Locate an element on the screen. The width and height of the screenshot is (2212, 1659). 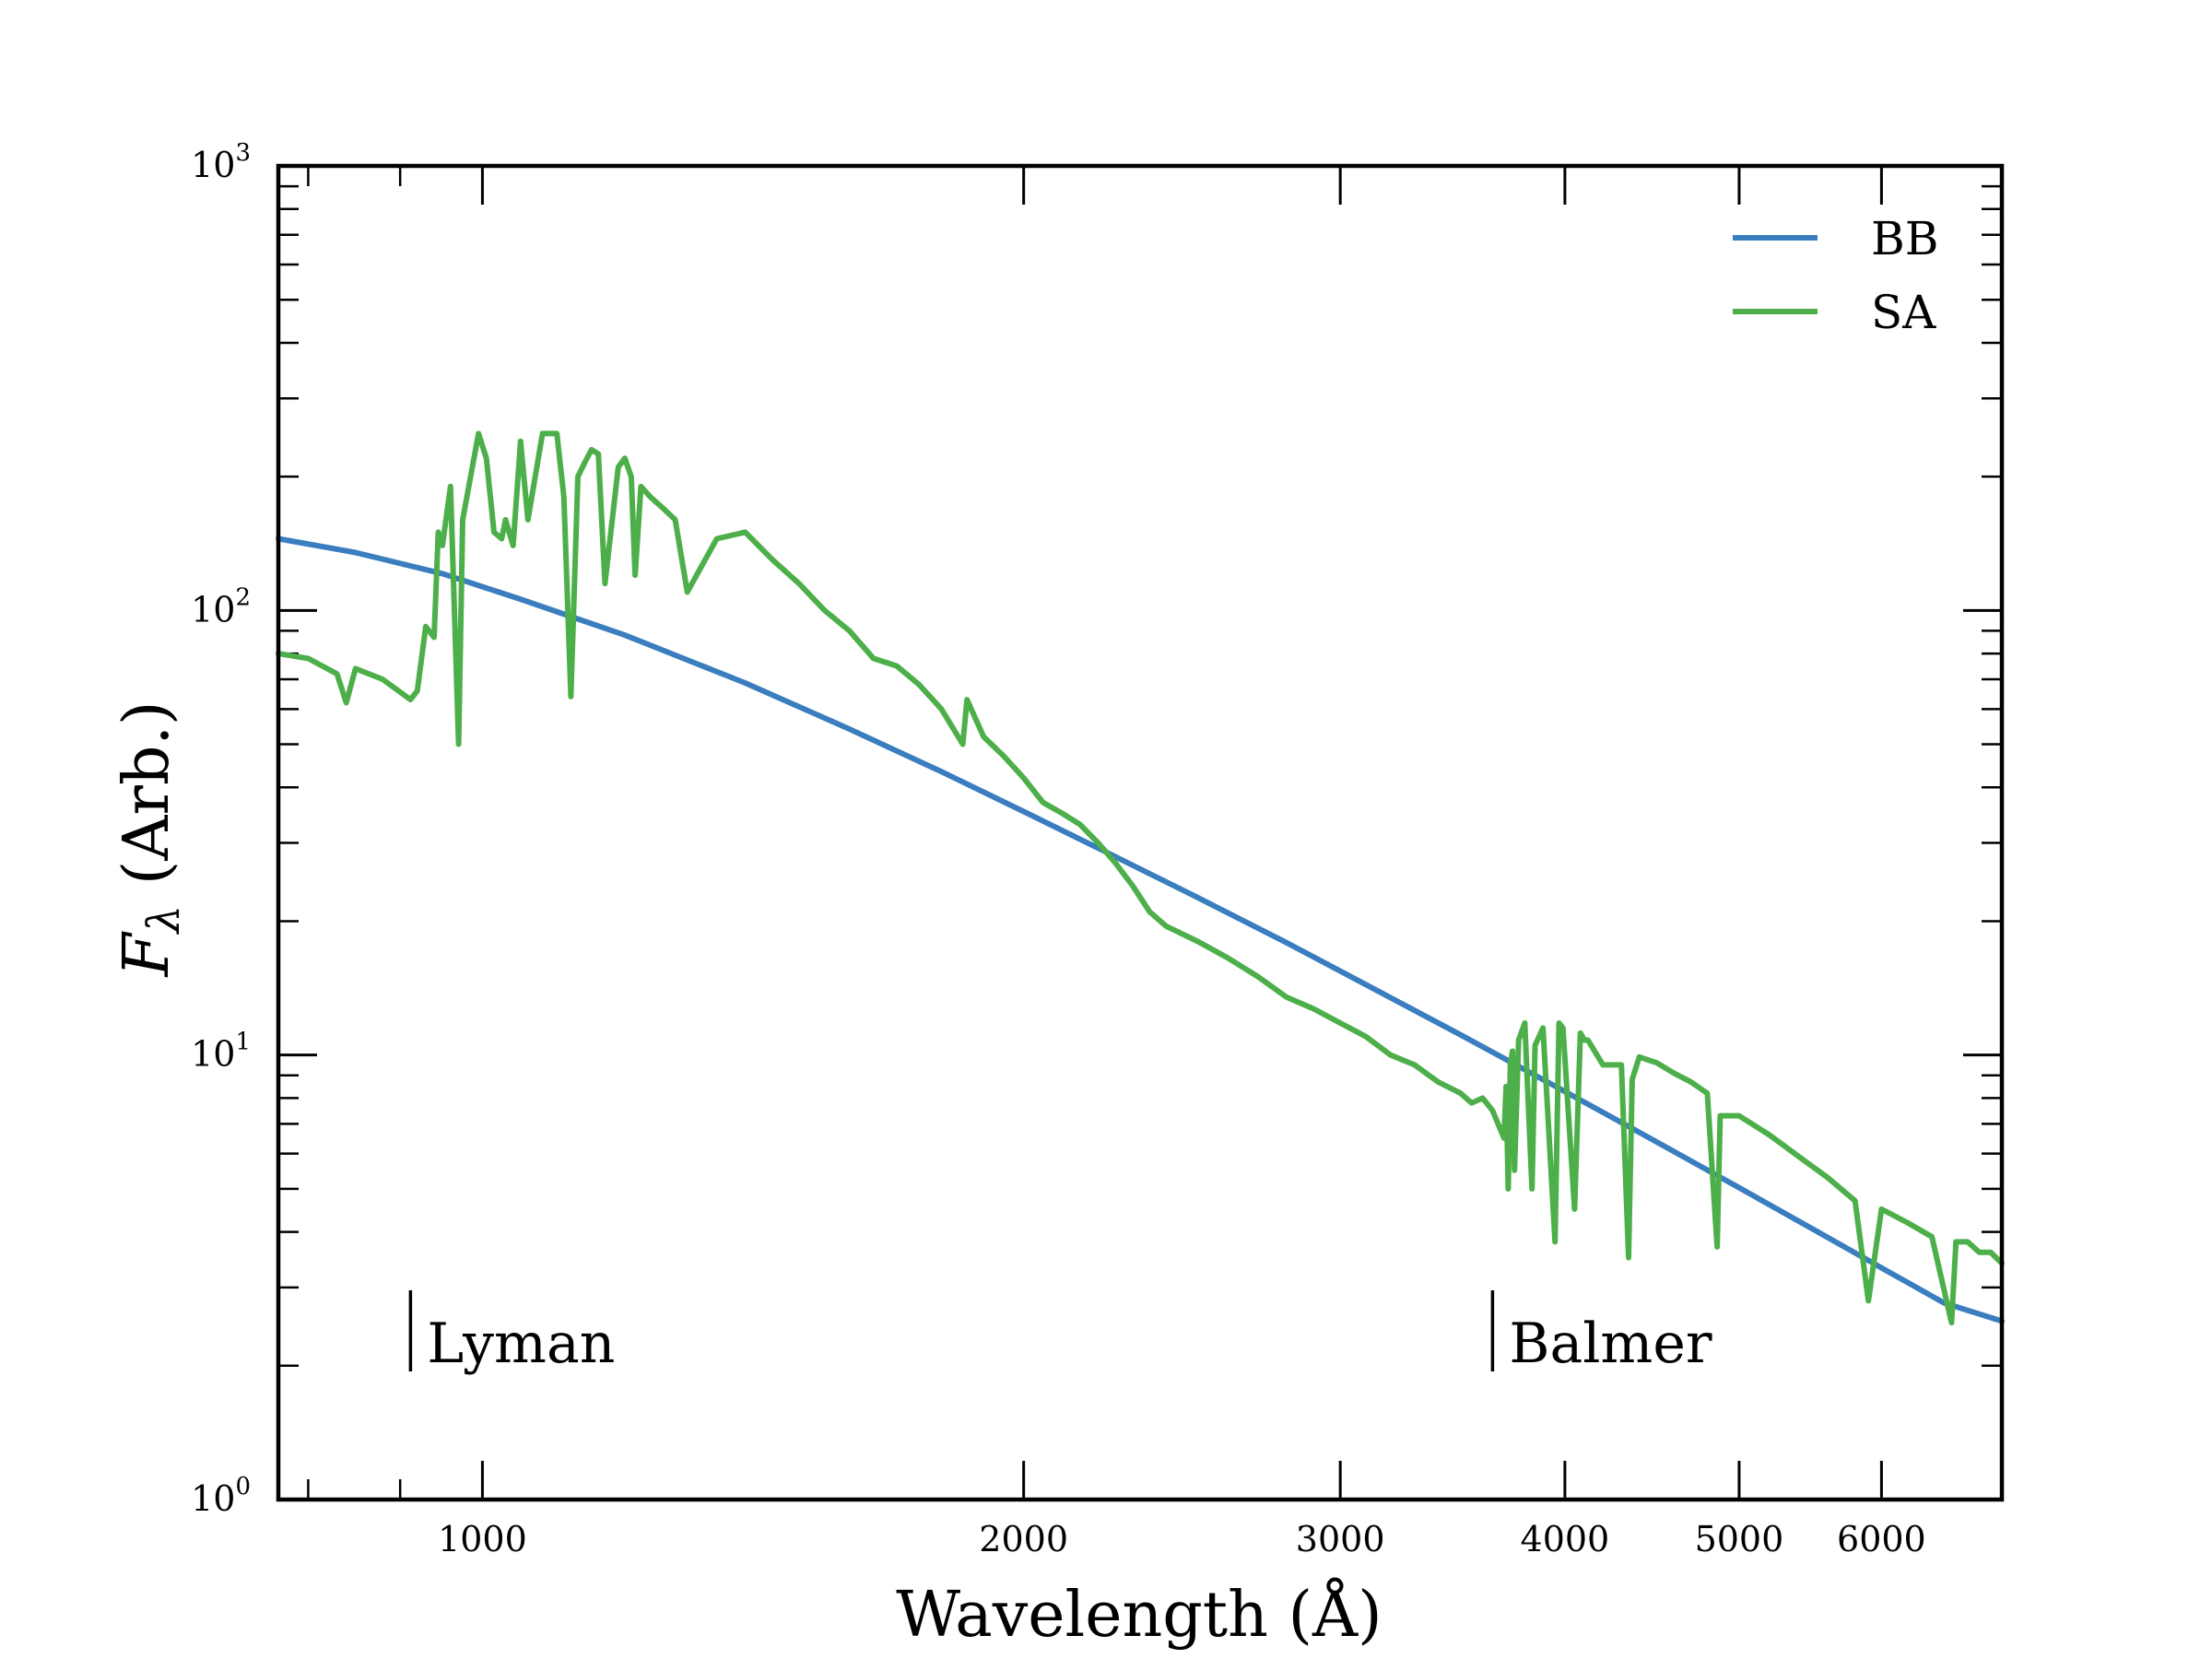
annotation-label-lyman: Lyman is located at coordinates (521, 1344).